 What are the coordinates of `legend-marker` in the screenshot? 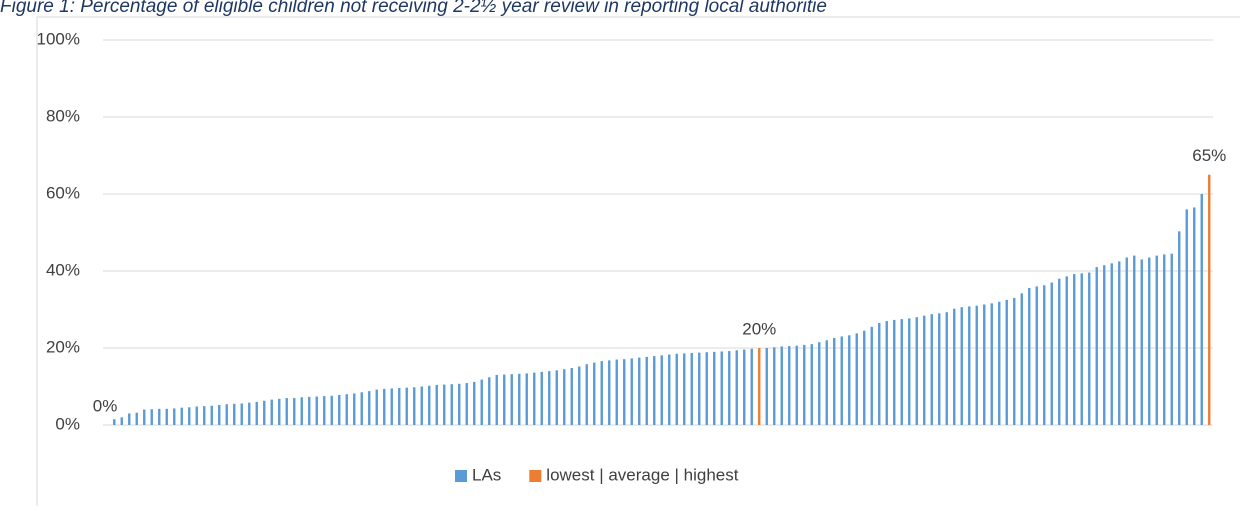 It's located at (535, 476).